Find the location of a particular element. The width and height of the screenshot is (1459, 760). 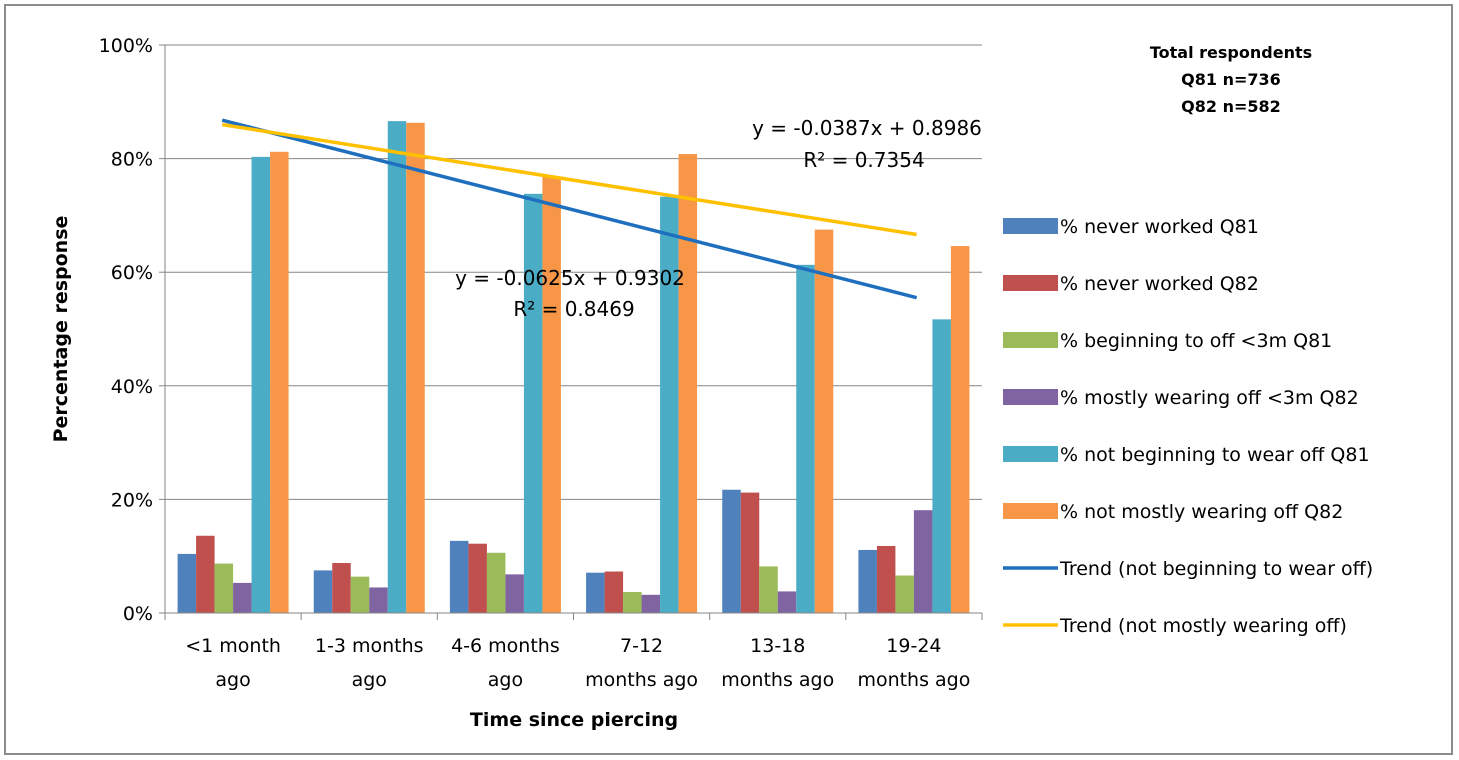

trendline-equation: y = -0.0625x + 0.9302 is located at coordinates (570, 278).